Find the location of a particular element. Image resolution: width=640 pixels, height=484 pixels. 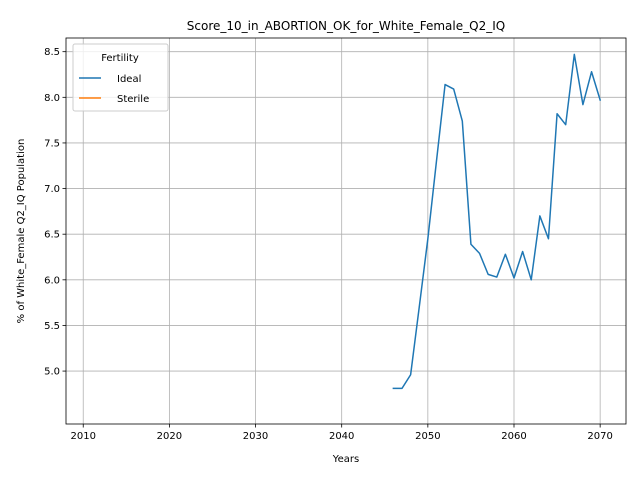

y-tick-label: 7.5 is located at coordinates (52, 143).